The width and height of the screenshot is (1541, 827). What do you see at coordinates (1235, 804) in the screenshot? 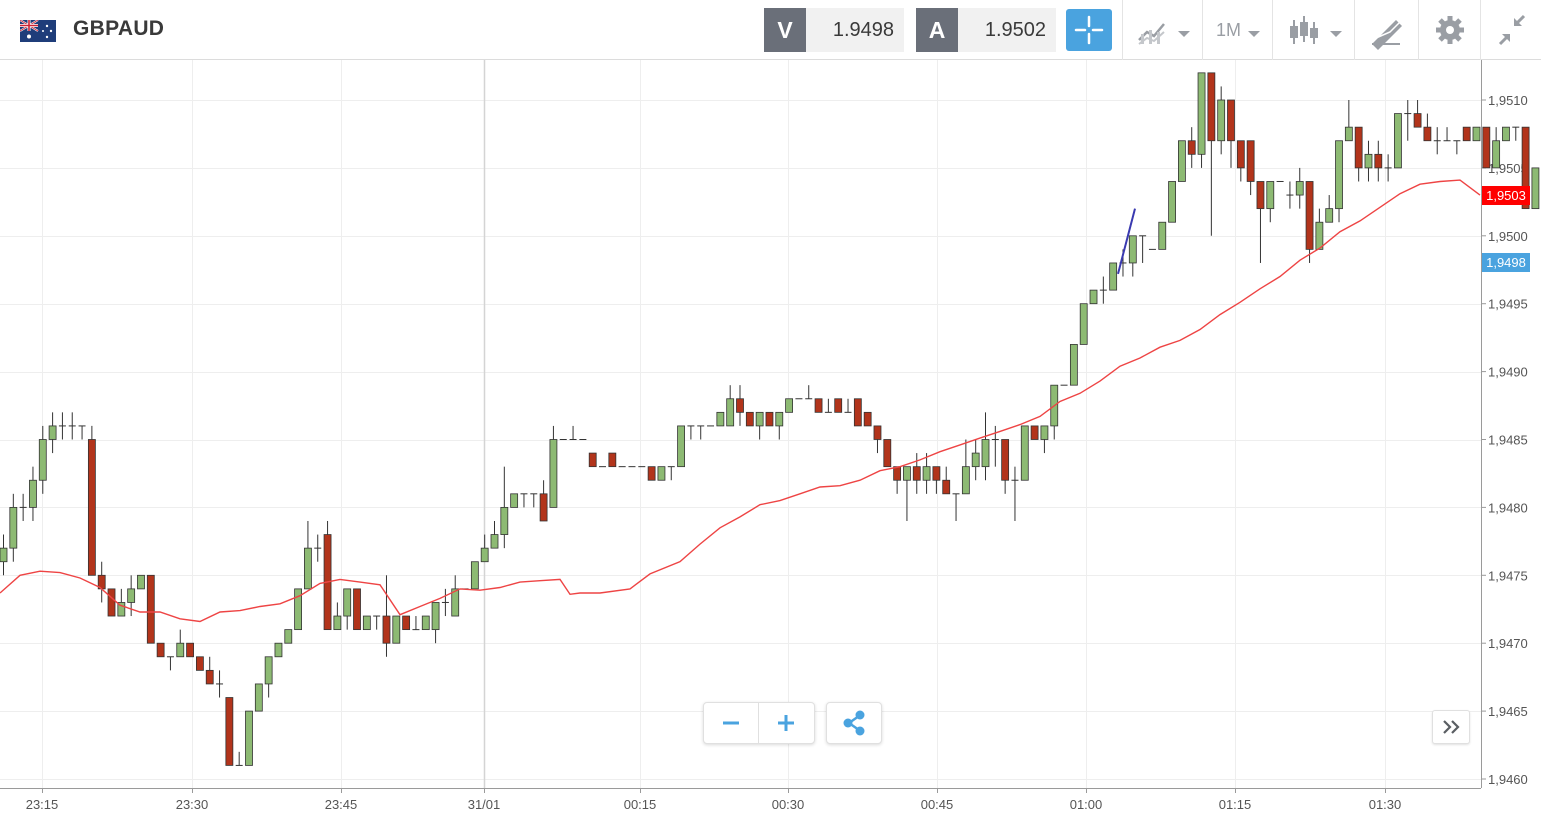
I see `x-axis-tick-label: 01:15` at bounding box center [1235, 804].